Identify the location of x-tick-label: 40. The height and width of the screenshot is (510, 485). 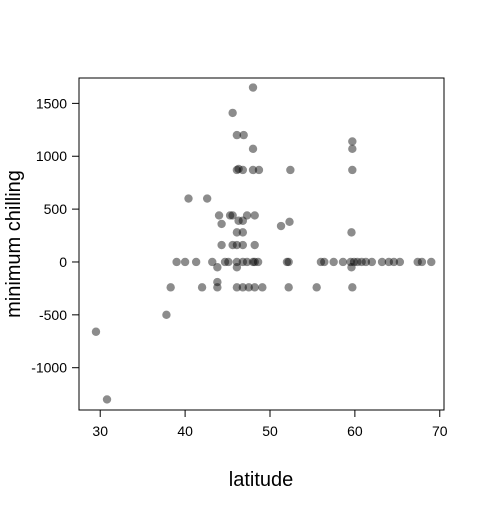
(185, 431).